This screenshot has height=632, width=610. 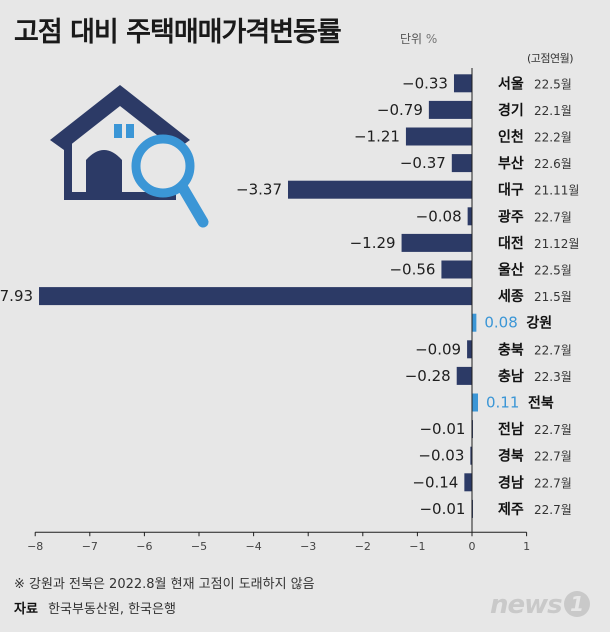 What do you see at coordinates (441, 456) in the screenshot?
I see `value-label: −0.03` at bounding box center [441, 456].